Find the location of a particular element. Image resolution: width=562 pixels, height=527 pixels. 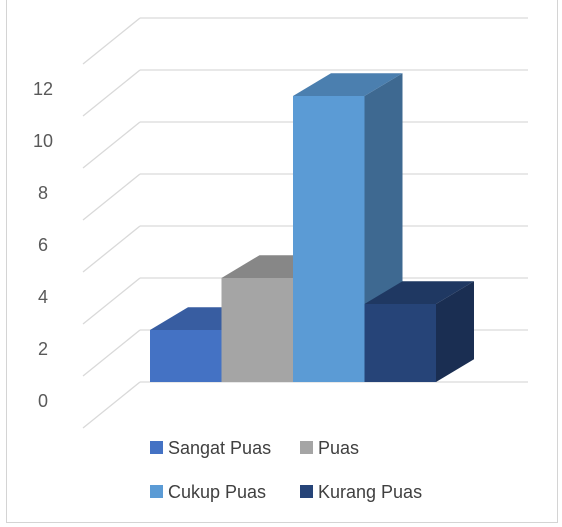

legend: Sangat Puas Puas Cukup Puas Kurang Puas is located at coordinates (286, 470).